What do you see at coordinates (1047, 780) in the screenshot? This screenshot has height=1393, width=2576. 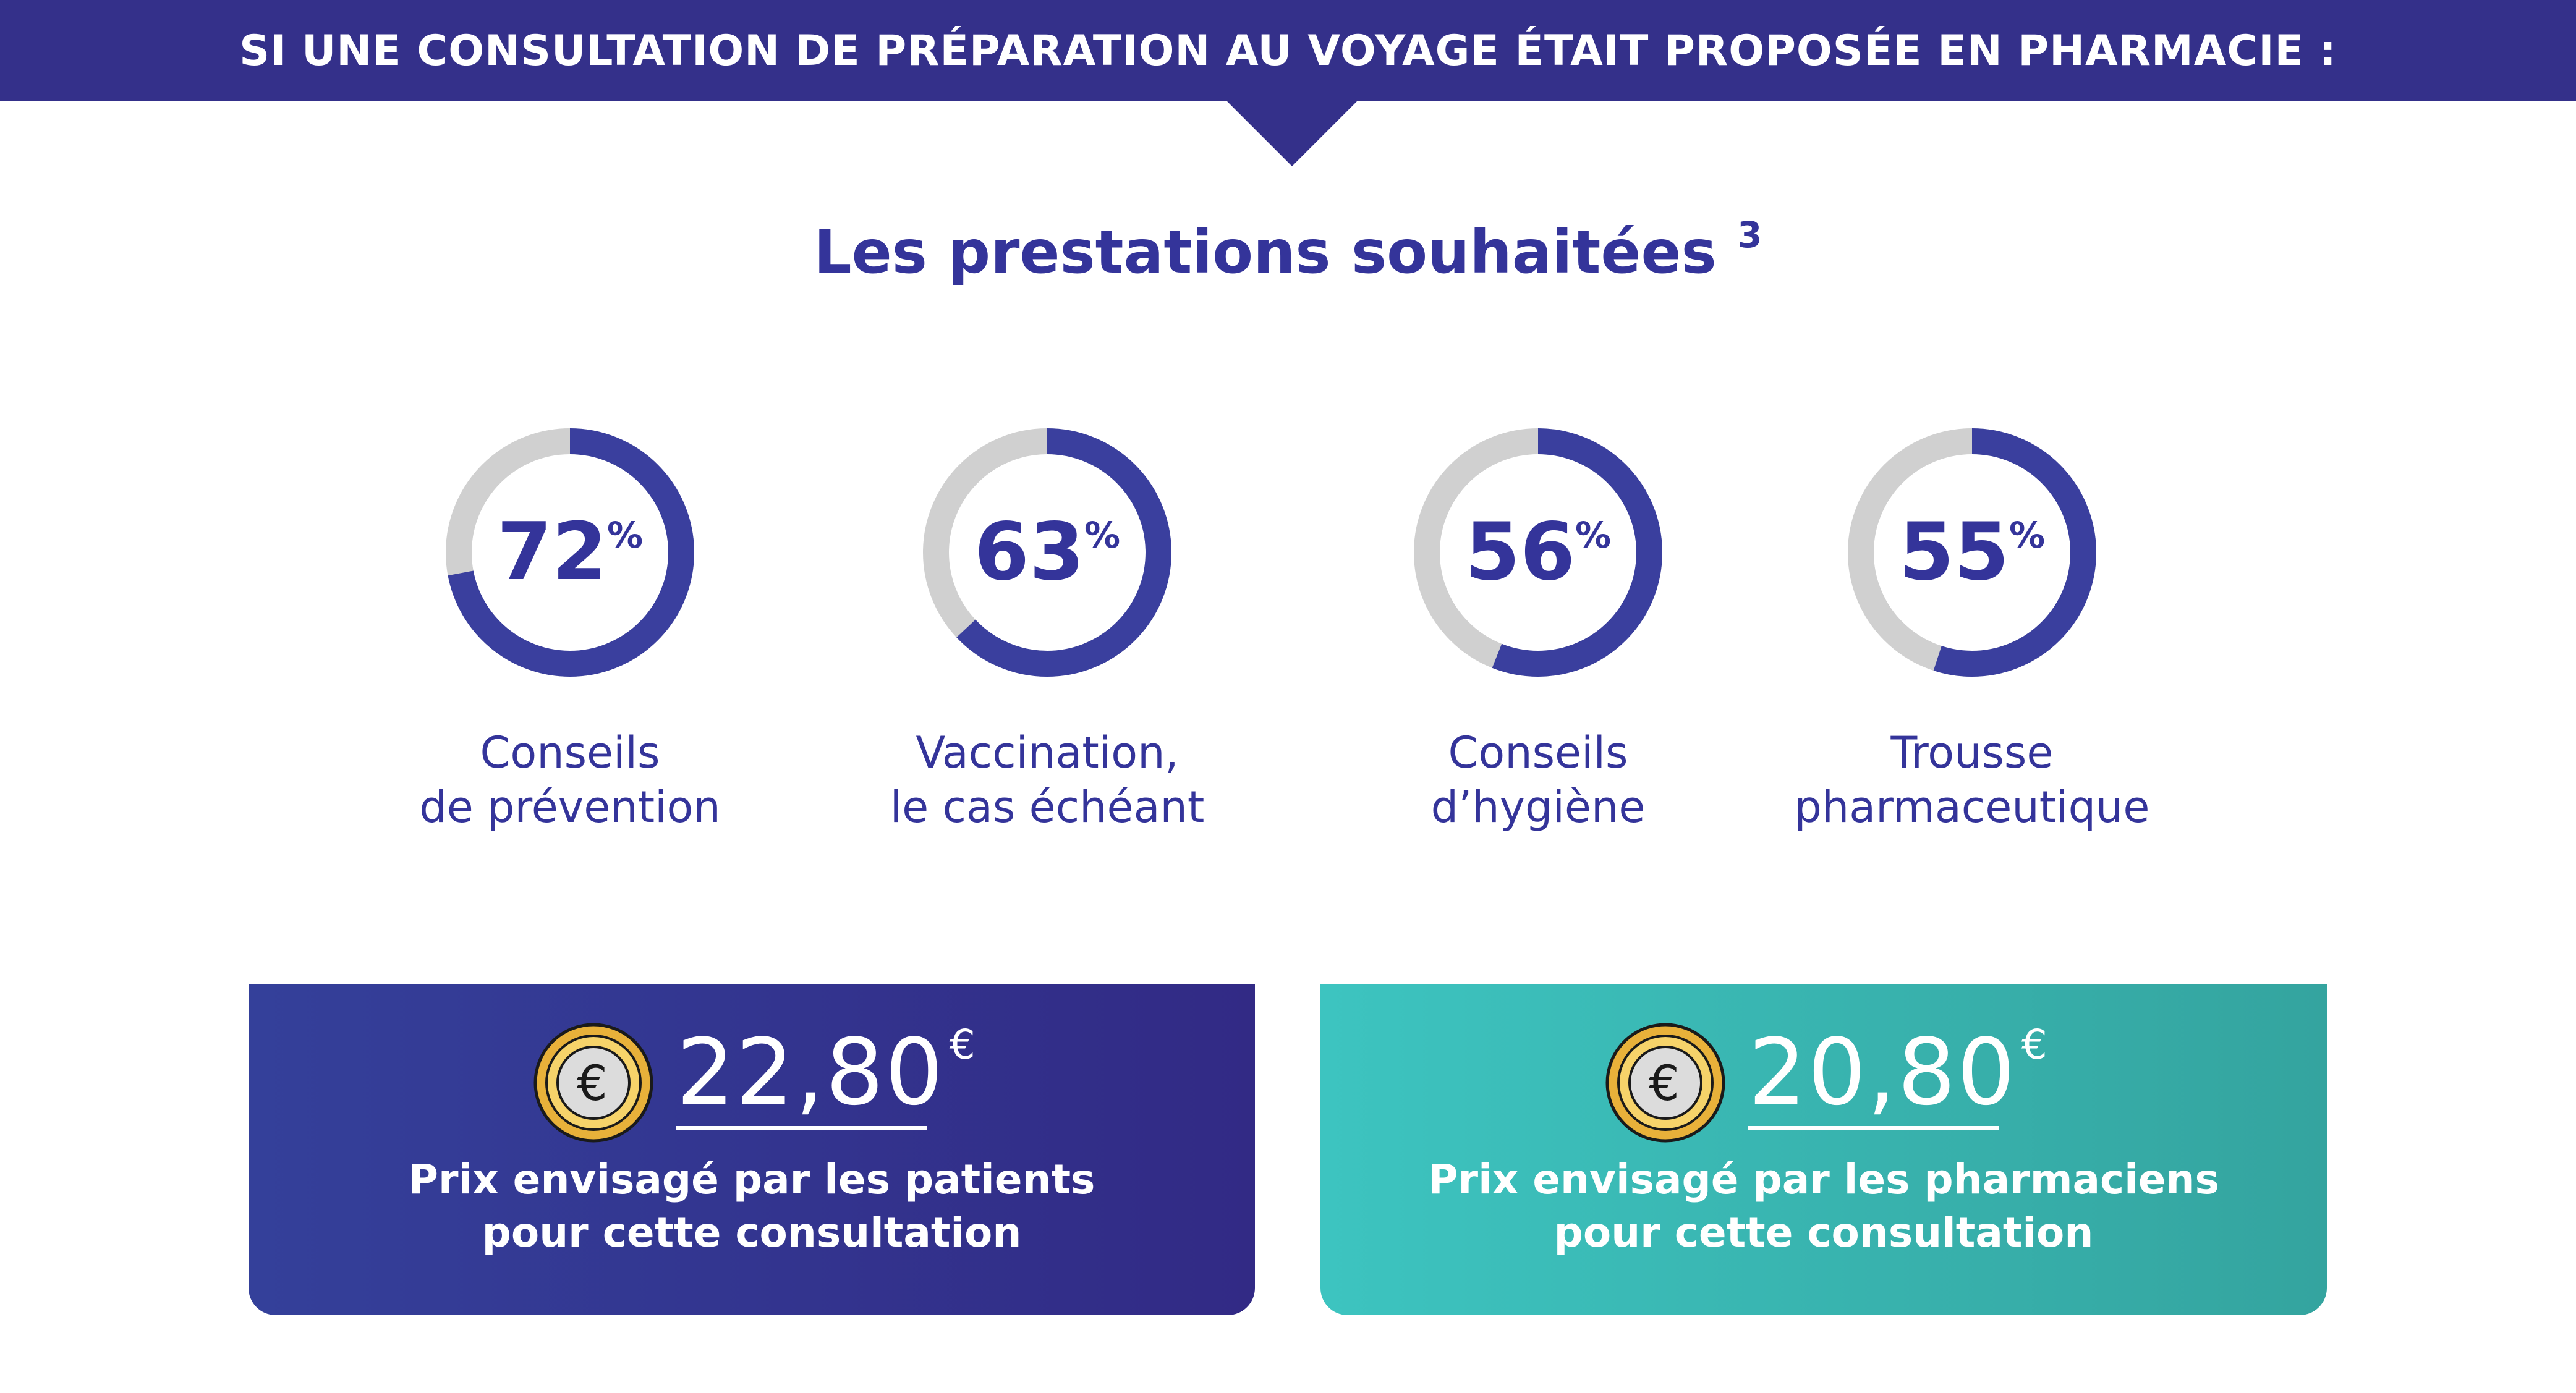 I see `stat-label: Vaccination, le cas échéant` at bounding box center [1047, 780].